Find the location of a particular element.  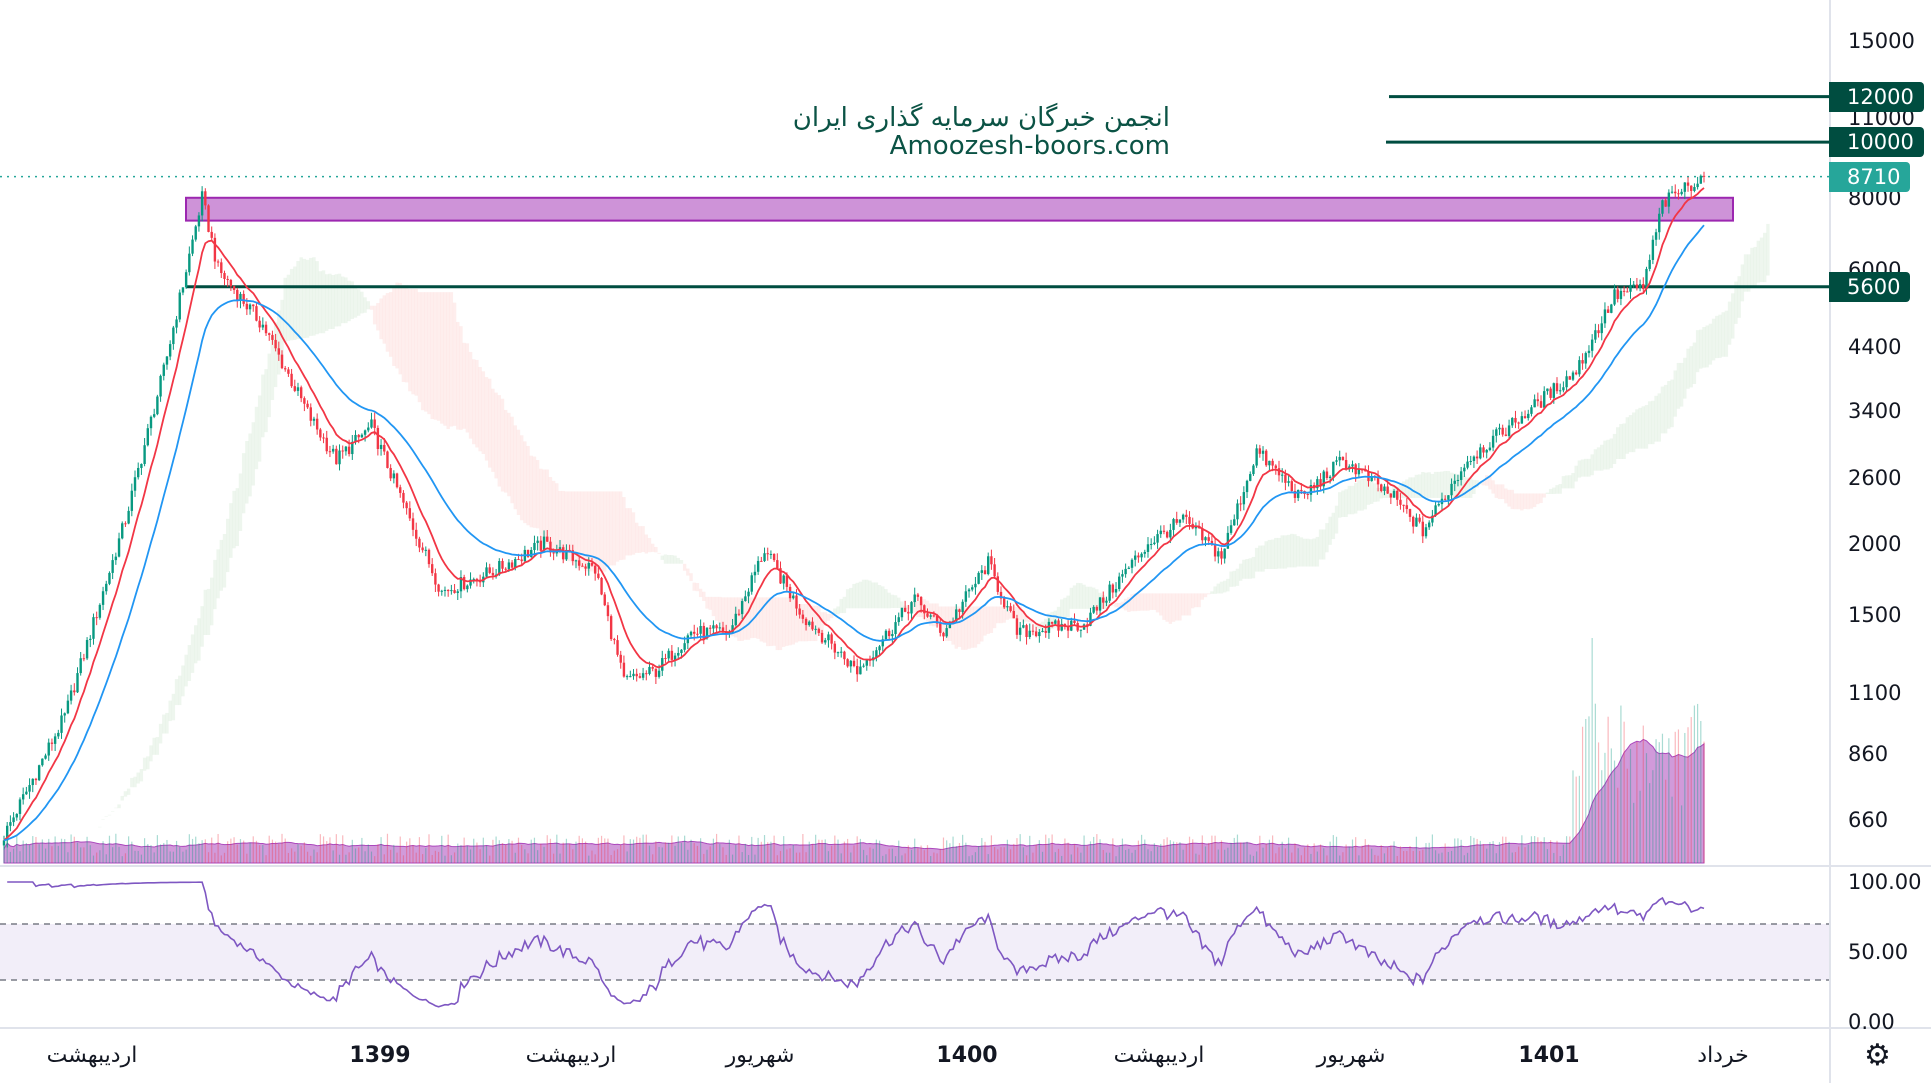

time-axis-divider is located at coordinates (965, 1028).